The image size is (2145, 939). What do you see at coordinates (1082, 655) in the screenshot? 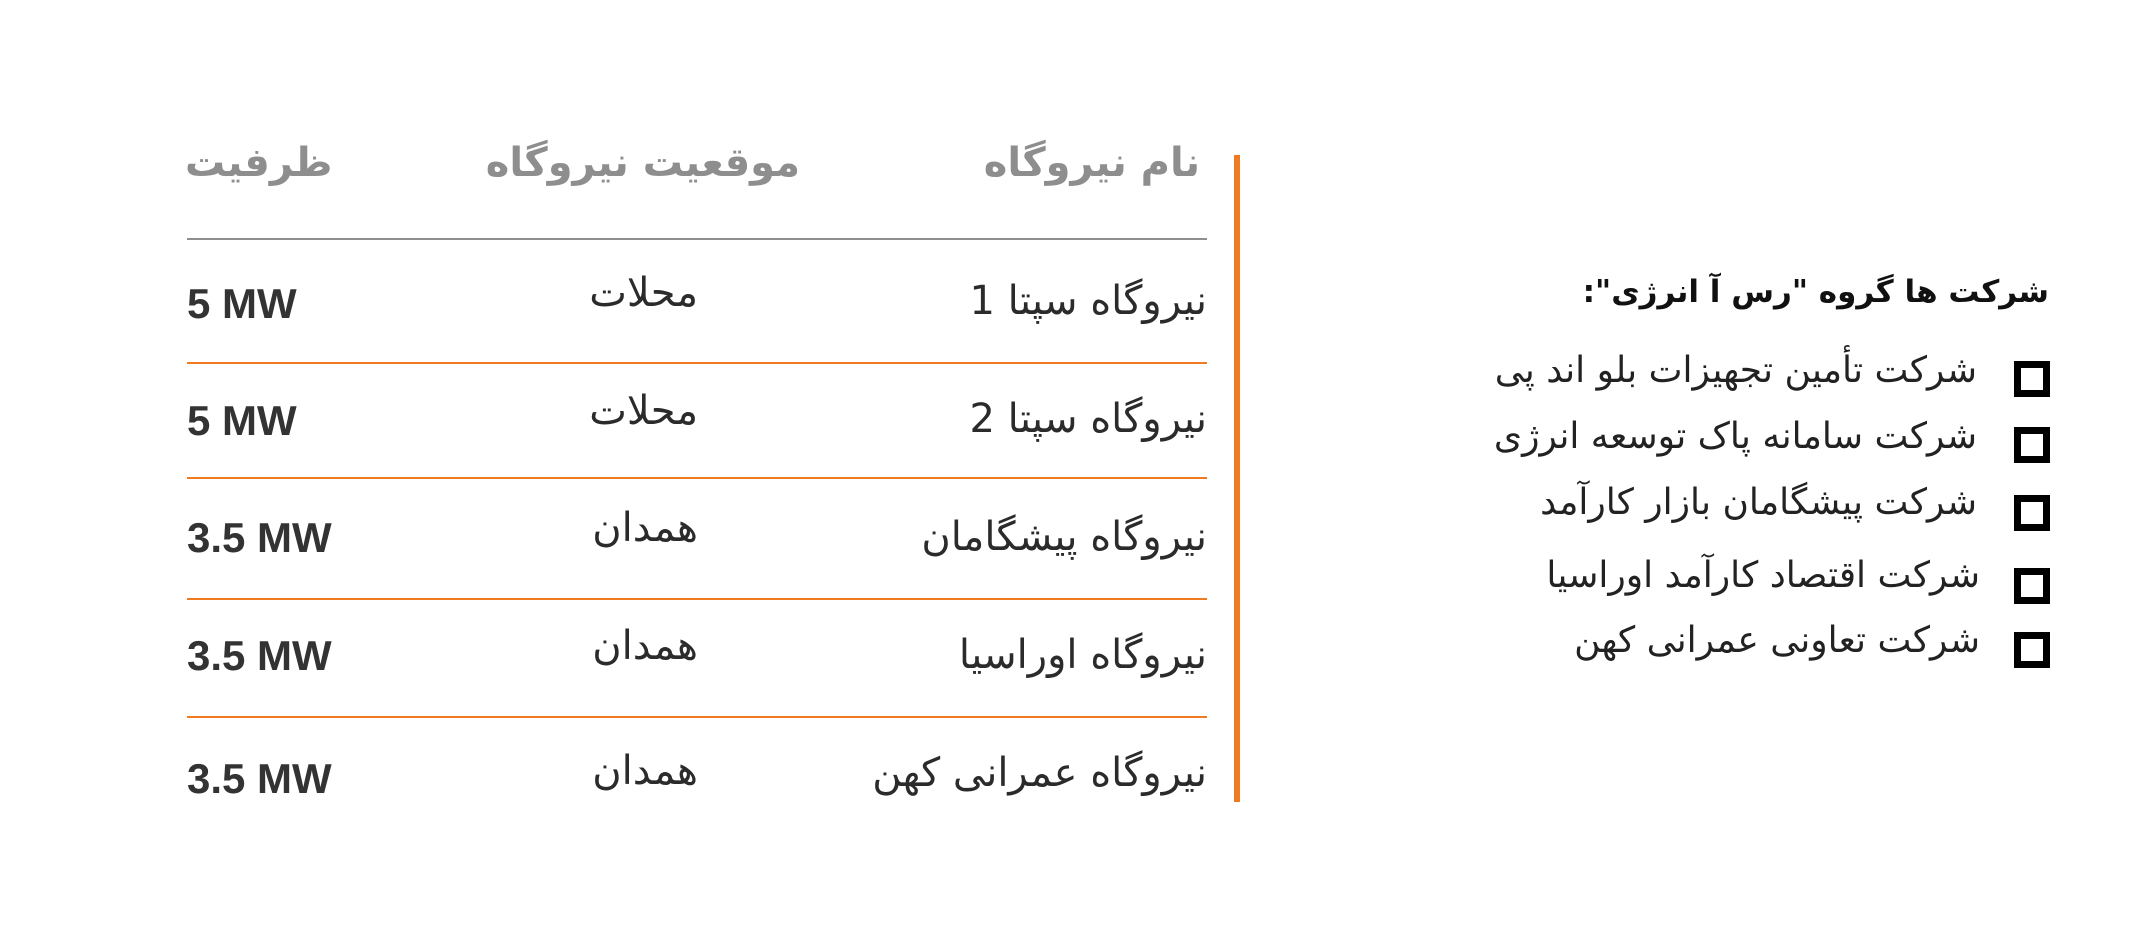
I see `plant-name: نیروگاه اوراسیا` at bounding box center [1082, 655].